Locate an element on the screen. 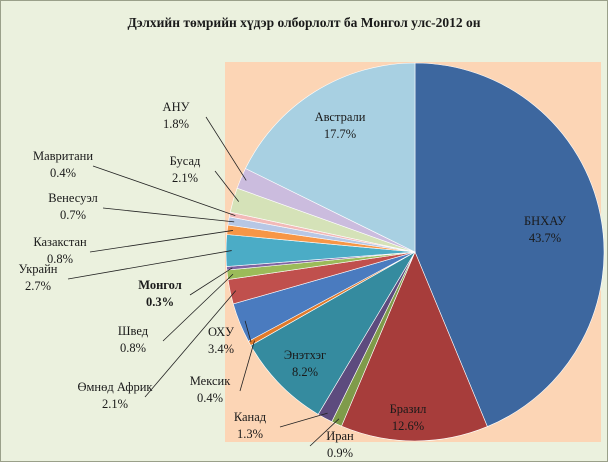 The height and width of the screenshot is (462, 608). slice-label: АНУ is located at coordinates (176, 107).